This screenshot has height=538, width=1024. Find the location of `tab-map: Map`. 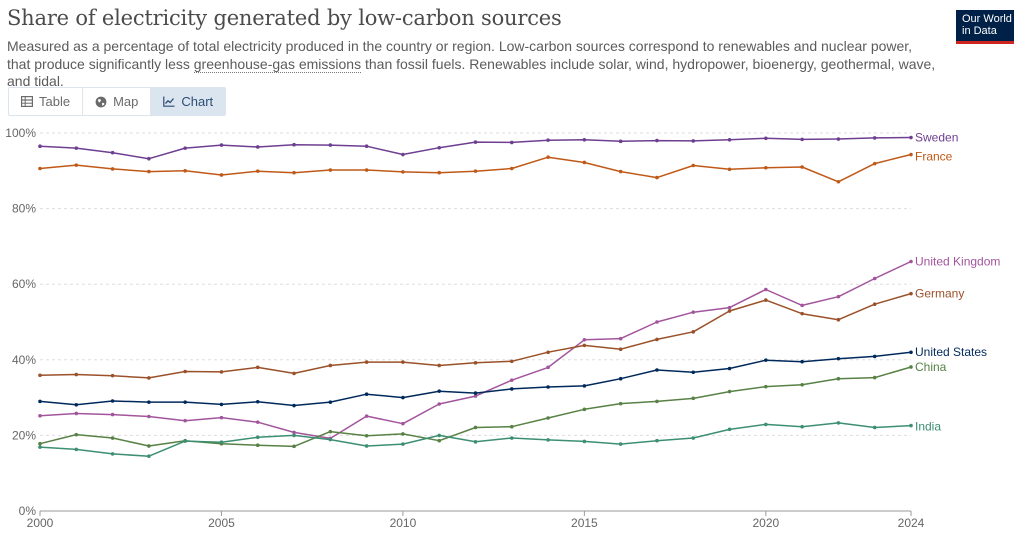

tab-map: Map is located at coordinates (116, 101).